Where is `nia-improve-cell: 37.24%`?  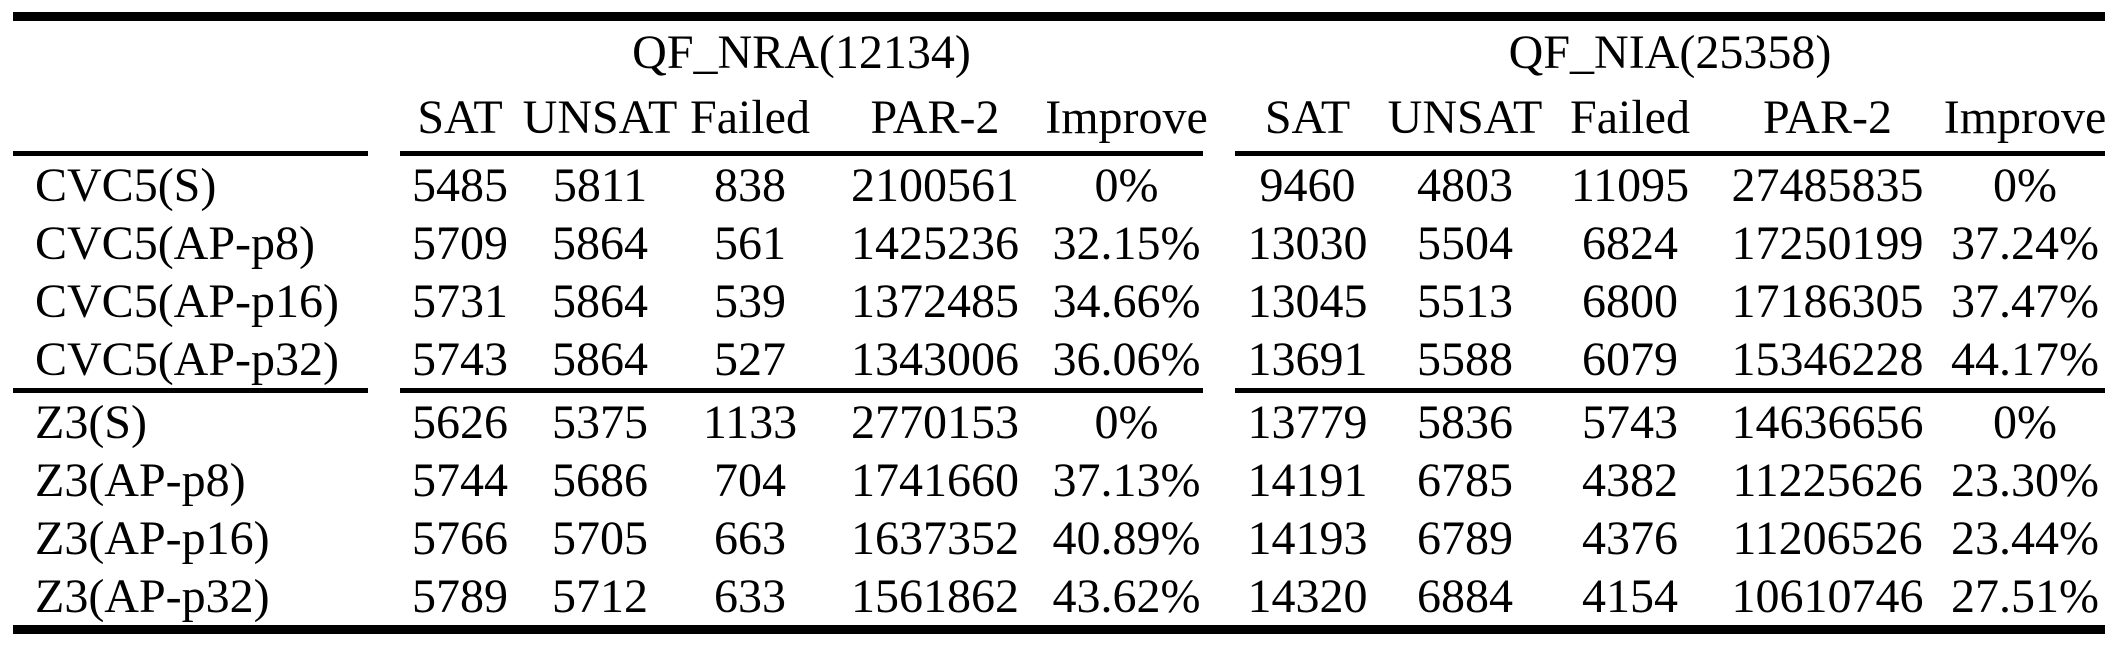
nia-improve-cell: 37.24% is located at coordinates (2025, 243).